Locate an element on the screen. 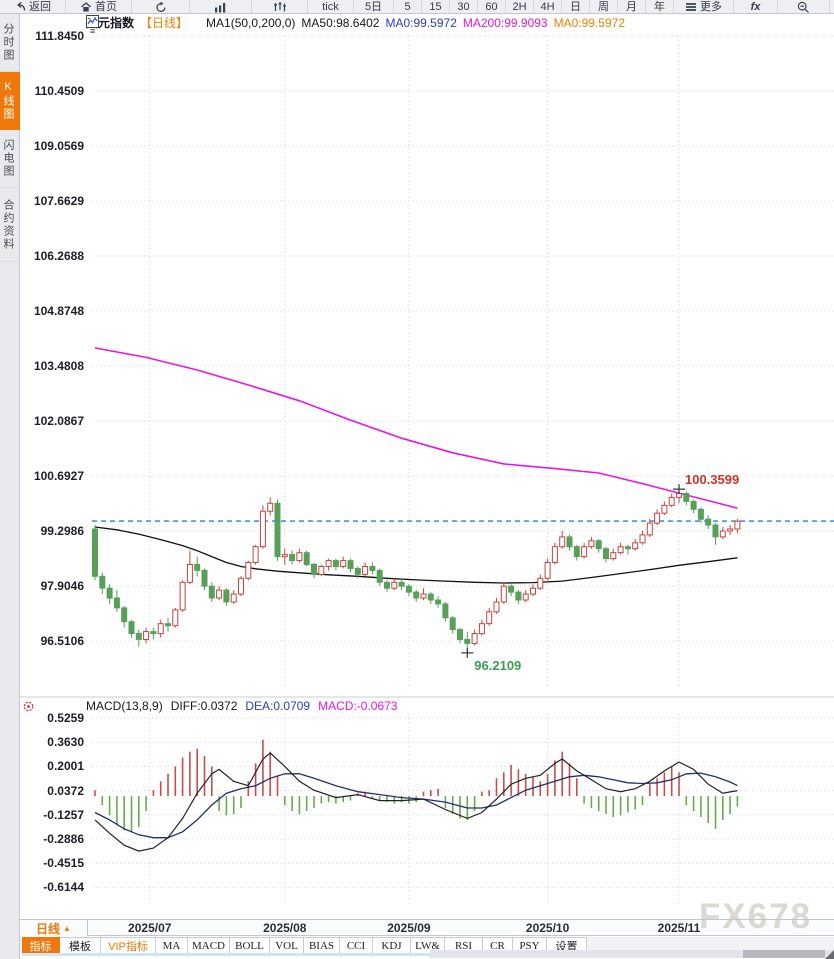  toolbar-button-label: 返回 is located at coordinates (40, 7).